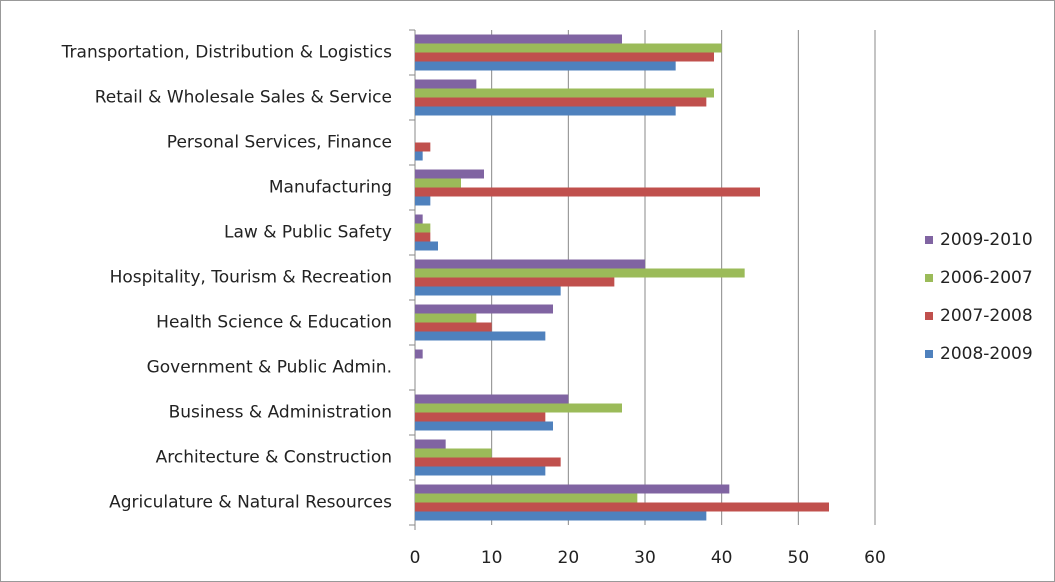  What do you see at coordinates (875, 558) in the screenshot?
I see `x-tick-label: 60` at bounding box center [875, 558].